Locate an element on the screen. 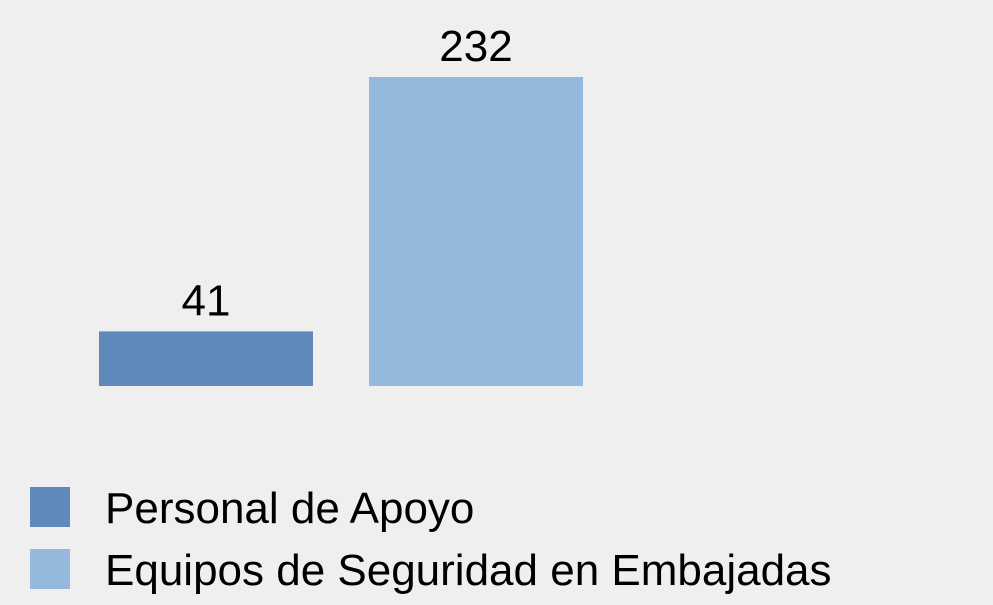 This screenshot has height=605, width=993. legend-label: Personal de Apoyo is located at coordinates (289, 508).